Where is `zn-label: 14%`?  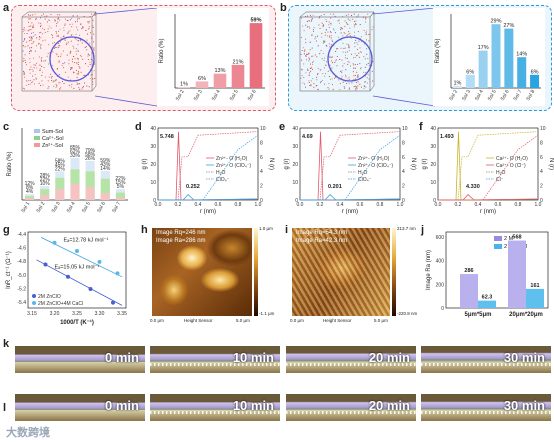 zn-label: 14% is located at coordinates (105, 169).